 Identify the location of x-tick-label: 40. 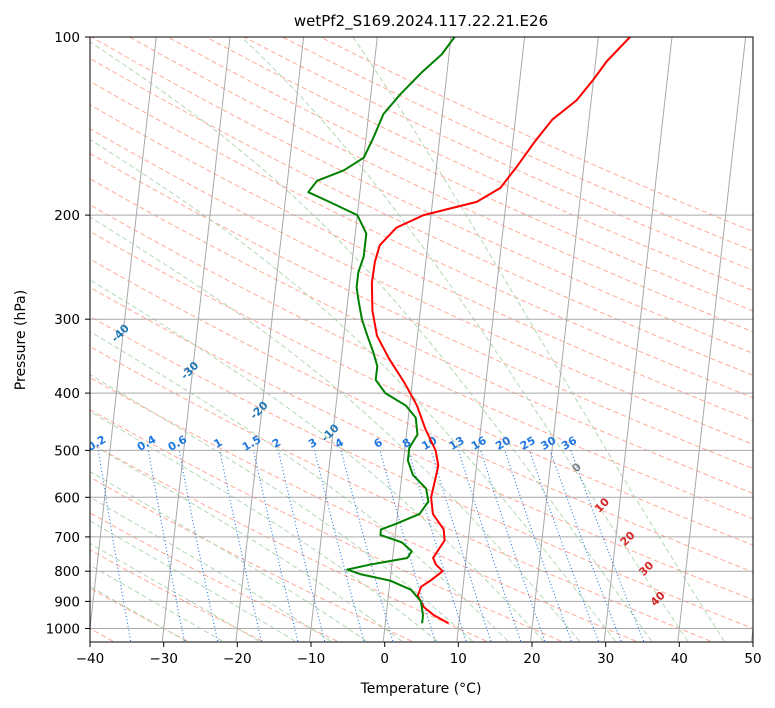
(679, 659).